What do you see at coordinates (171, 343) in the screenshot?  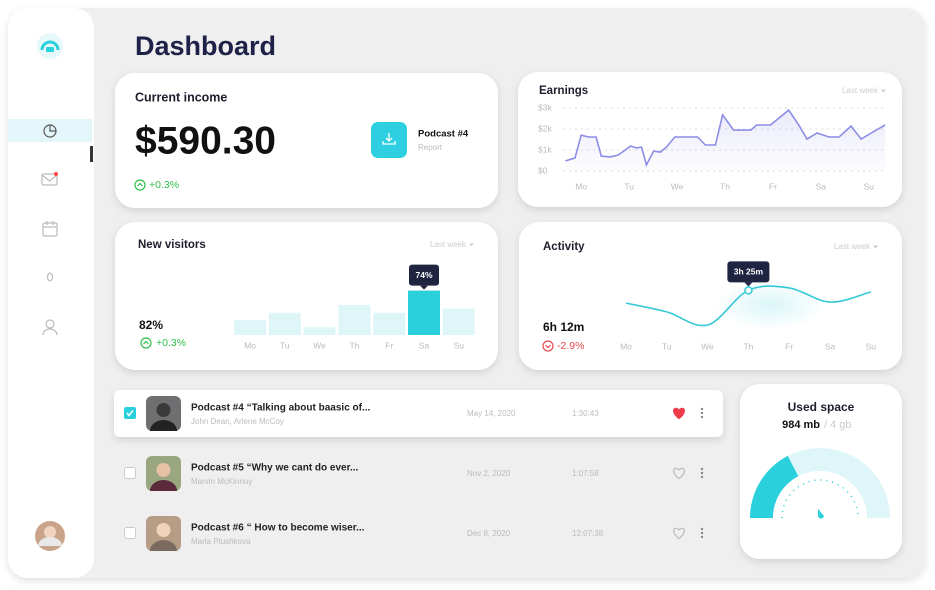 I see `visitors-change: +0.3%` at bounding box center [171, 343].